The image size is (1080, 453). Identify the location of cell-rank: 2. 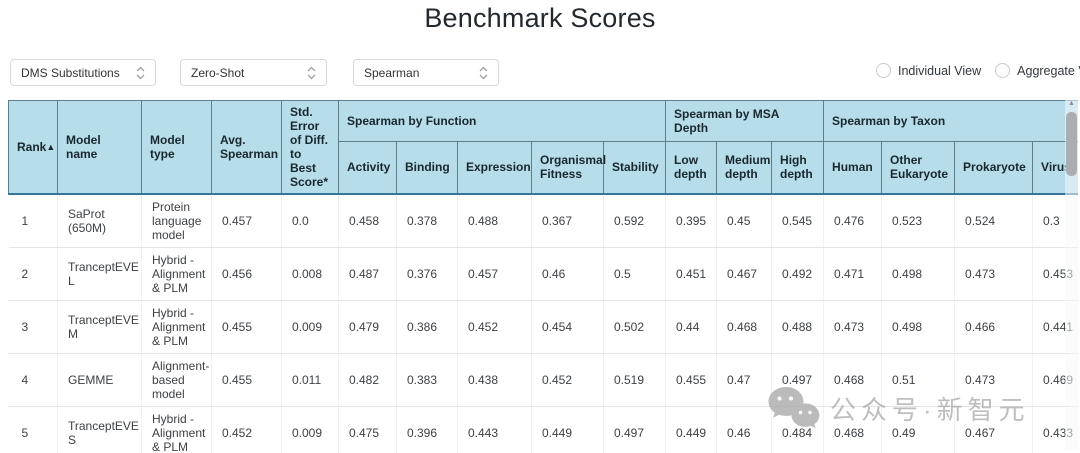
(33, 274).